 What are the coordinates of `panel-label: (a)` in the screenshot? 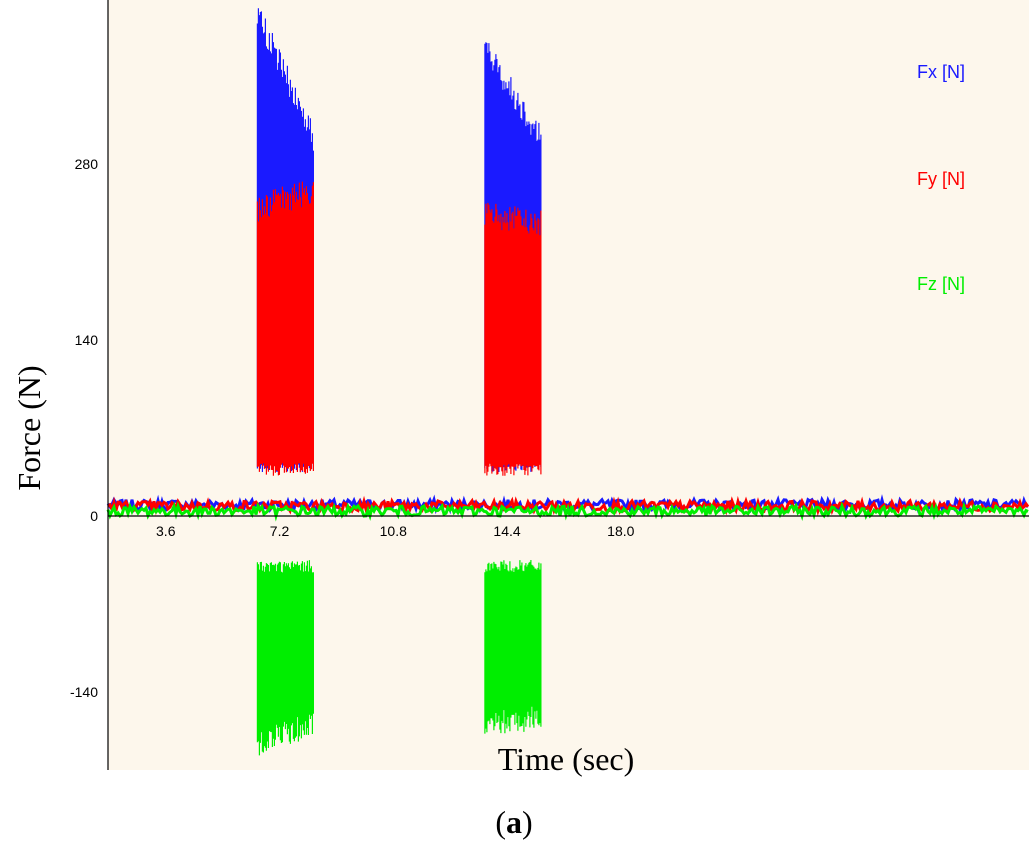 It's located at (513, 822).